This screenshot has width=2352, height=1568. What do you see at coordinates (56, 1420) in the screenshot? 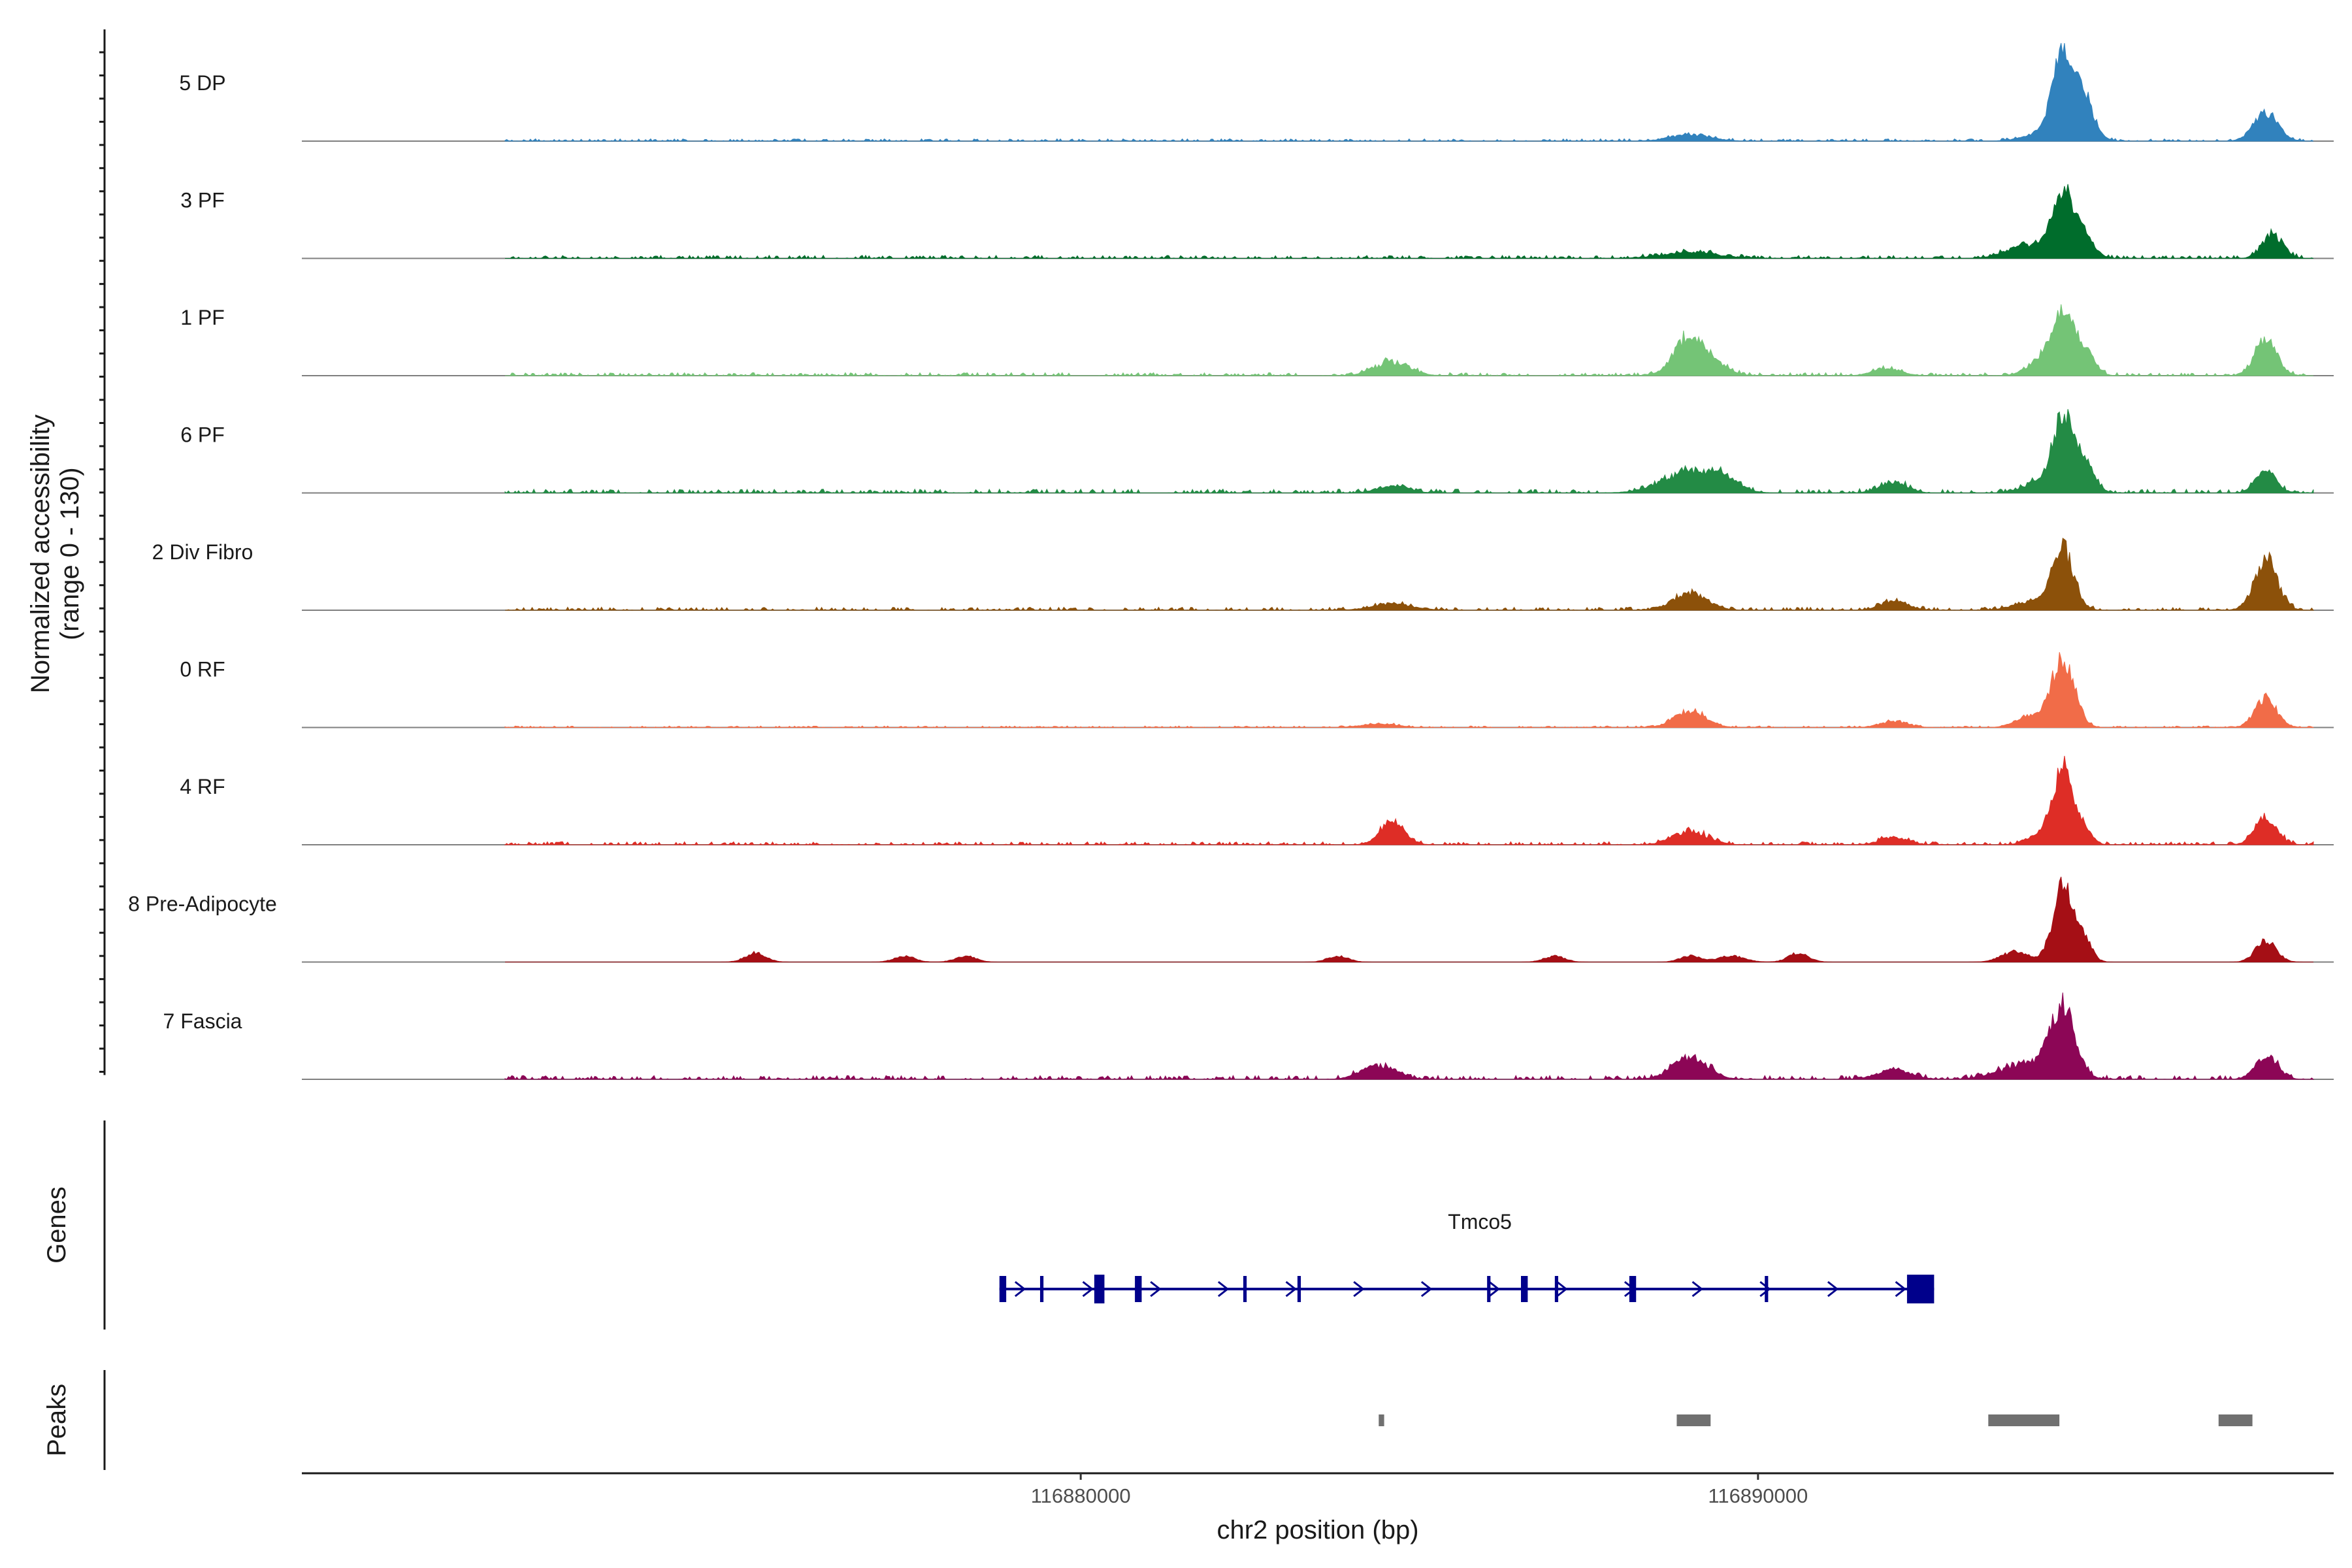
I see `peaks-track-title: Peaks` at bounding box center [56, 1420].